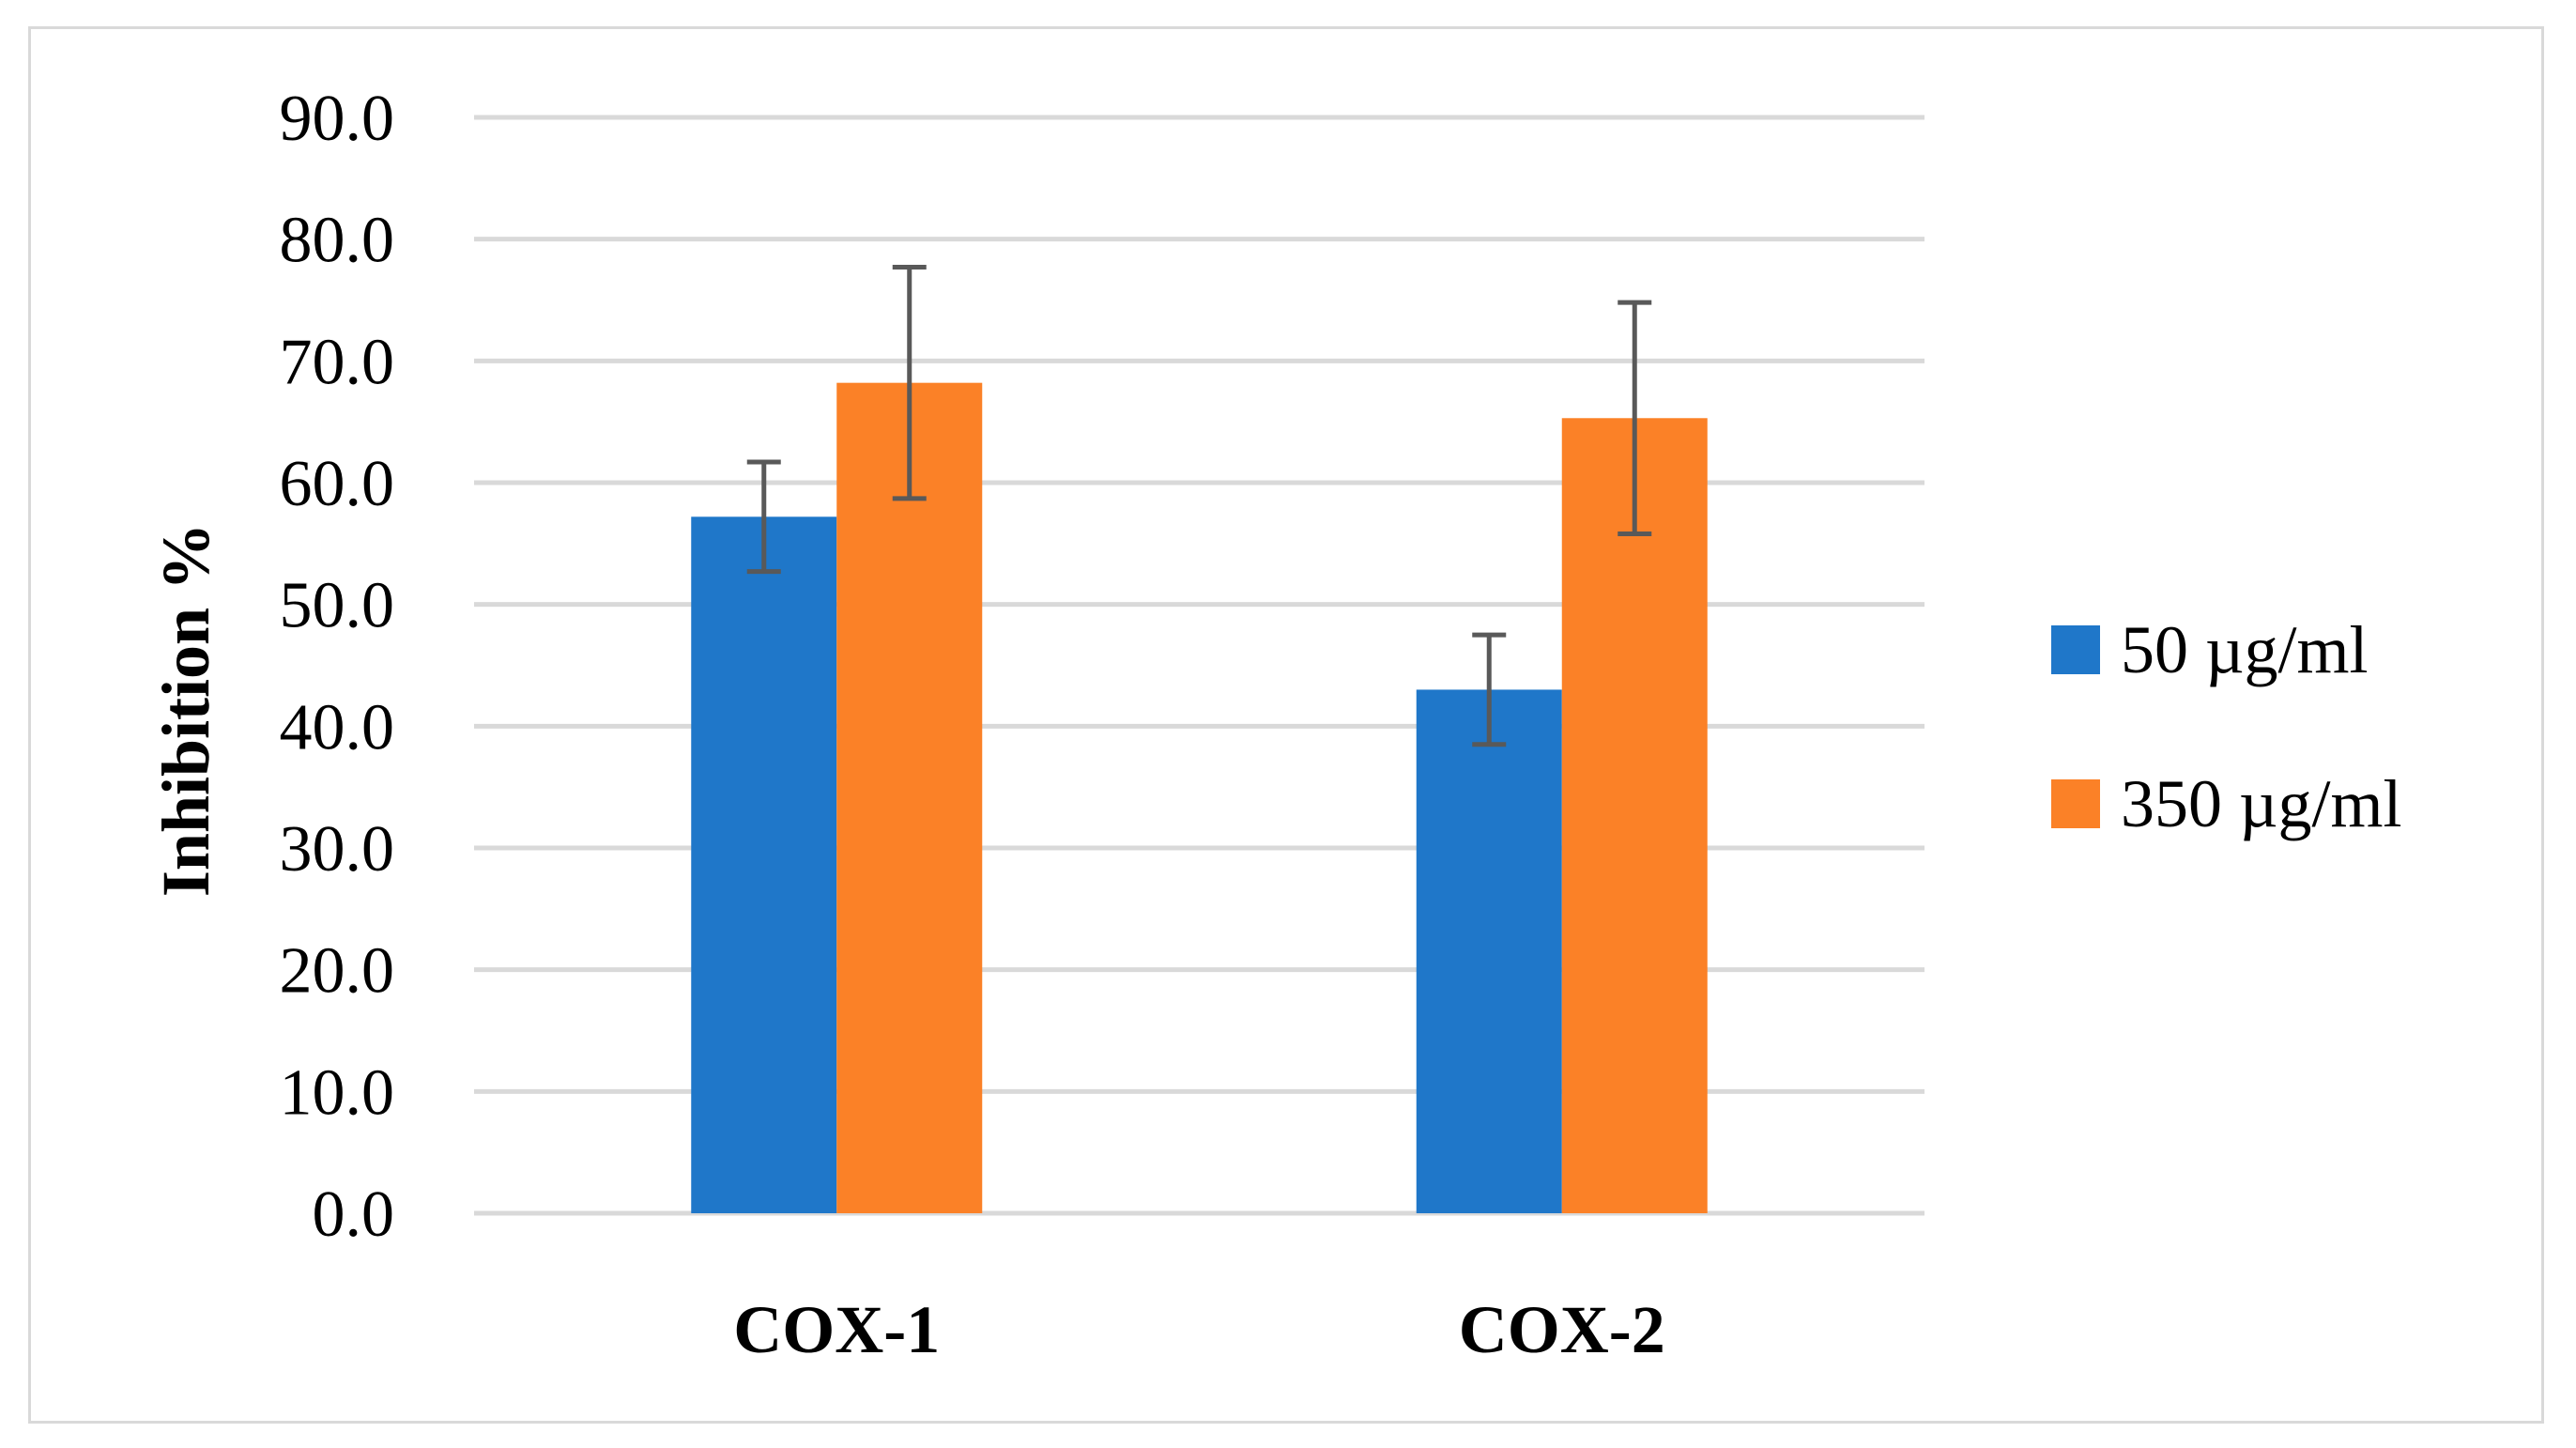 The height and width of the screenshot is (1448, 2576). Describe the element at coordinates (338, 727) in the screenshot. I see `y-tick-label: 40.0` at that location.